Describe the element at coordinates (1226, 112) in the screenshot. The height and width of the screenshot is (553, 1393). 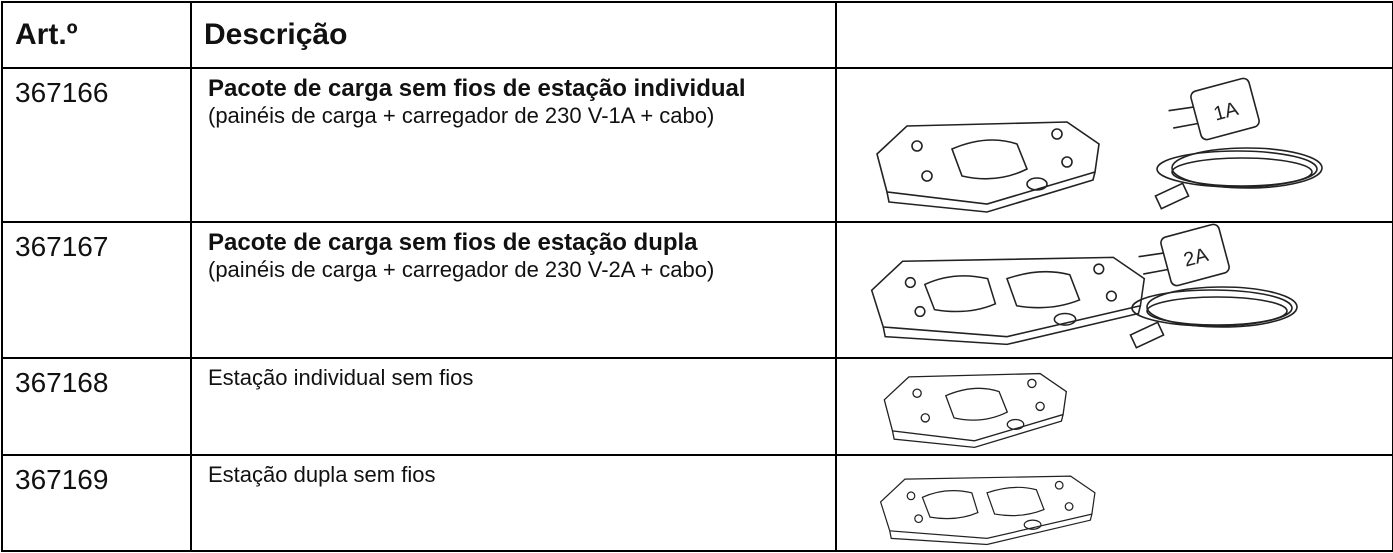
I see `charger-label: 1A` at that location.